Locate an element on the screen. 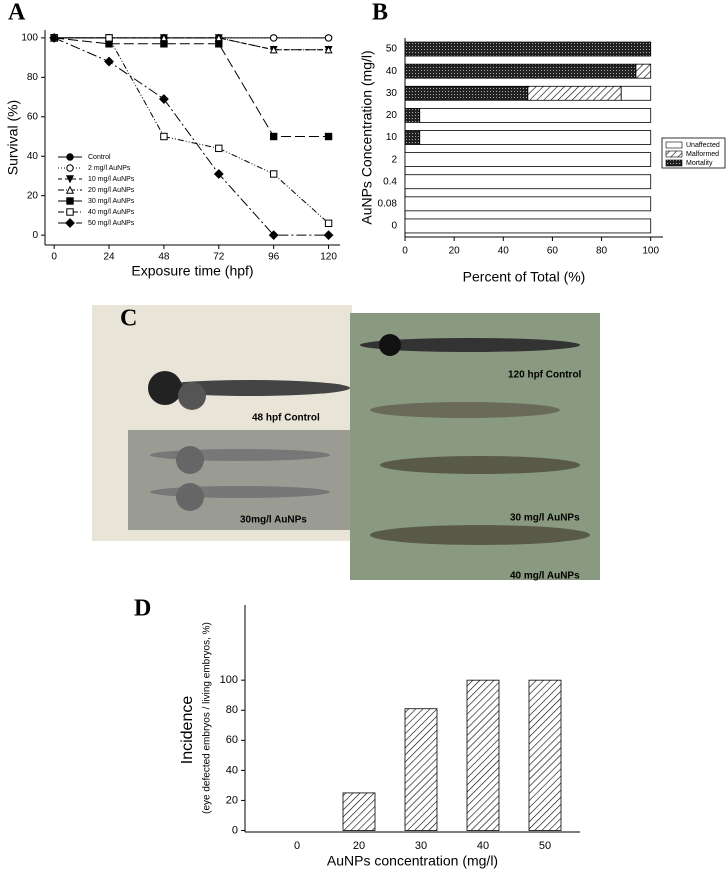  photo-label: 30mg/l AuNPs is located at coordinates (273, 520).